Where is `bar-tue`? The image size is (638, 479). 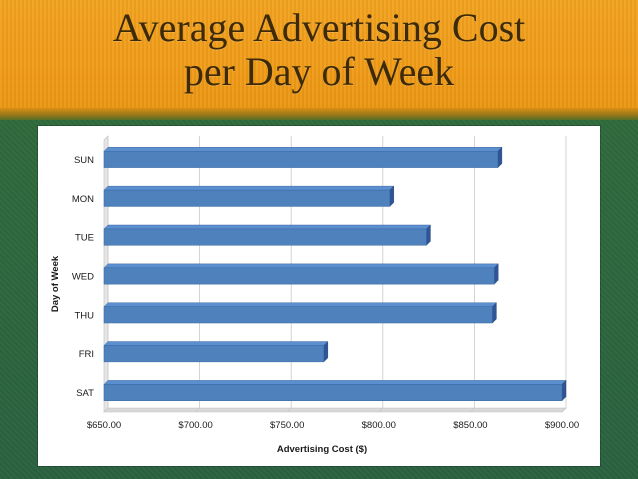 bar-tue is located at coordinates (267, 235).